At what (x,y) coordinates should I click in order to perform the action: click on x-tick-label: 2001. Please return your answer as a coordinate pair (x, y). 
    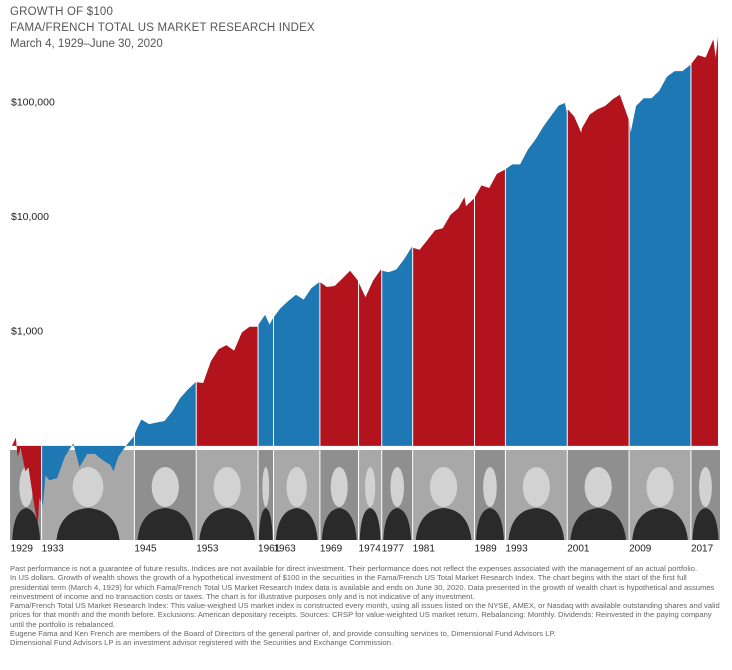
    Looking at the image, I should click on (578, 549).